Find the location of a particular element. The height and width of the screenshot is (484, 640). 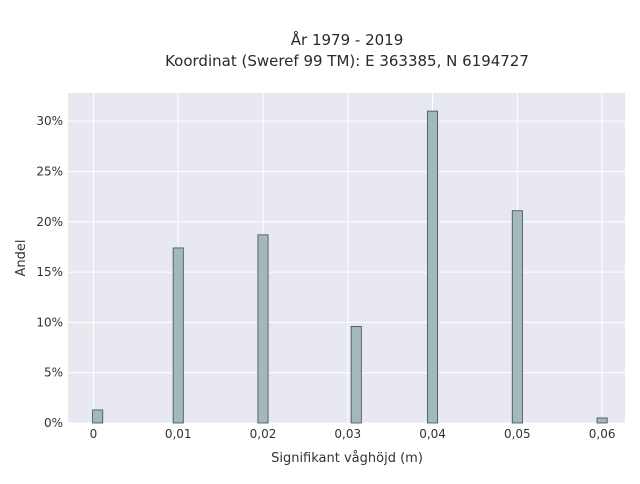

y-tick-label: 5% is located at coordinates (53, 373).